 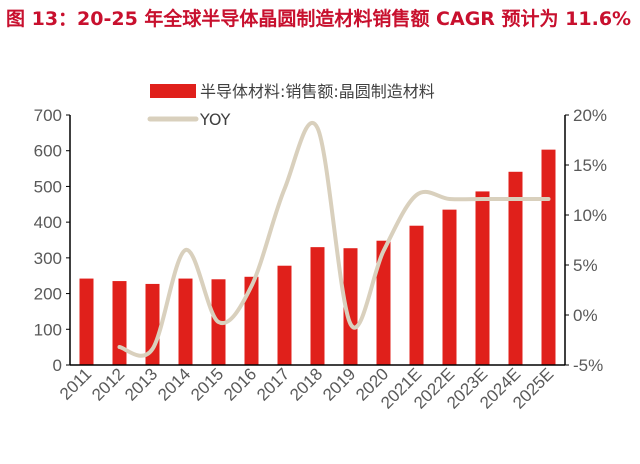 I want to click on bar-2020, so click(x=383, y=302).